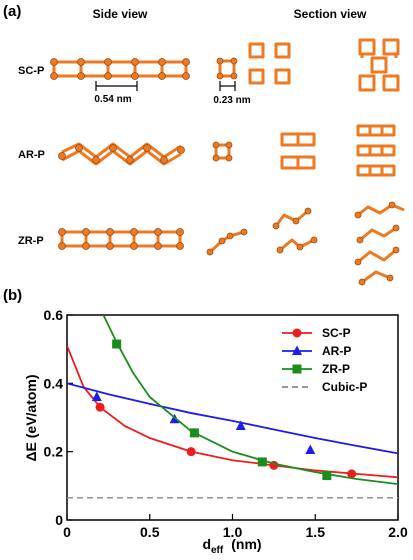 This screenshot has height=560, width=413. Describe the element at coordinates (398, 532) in the screenshot. I see `x-tick-label: 2.0` at that location.